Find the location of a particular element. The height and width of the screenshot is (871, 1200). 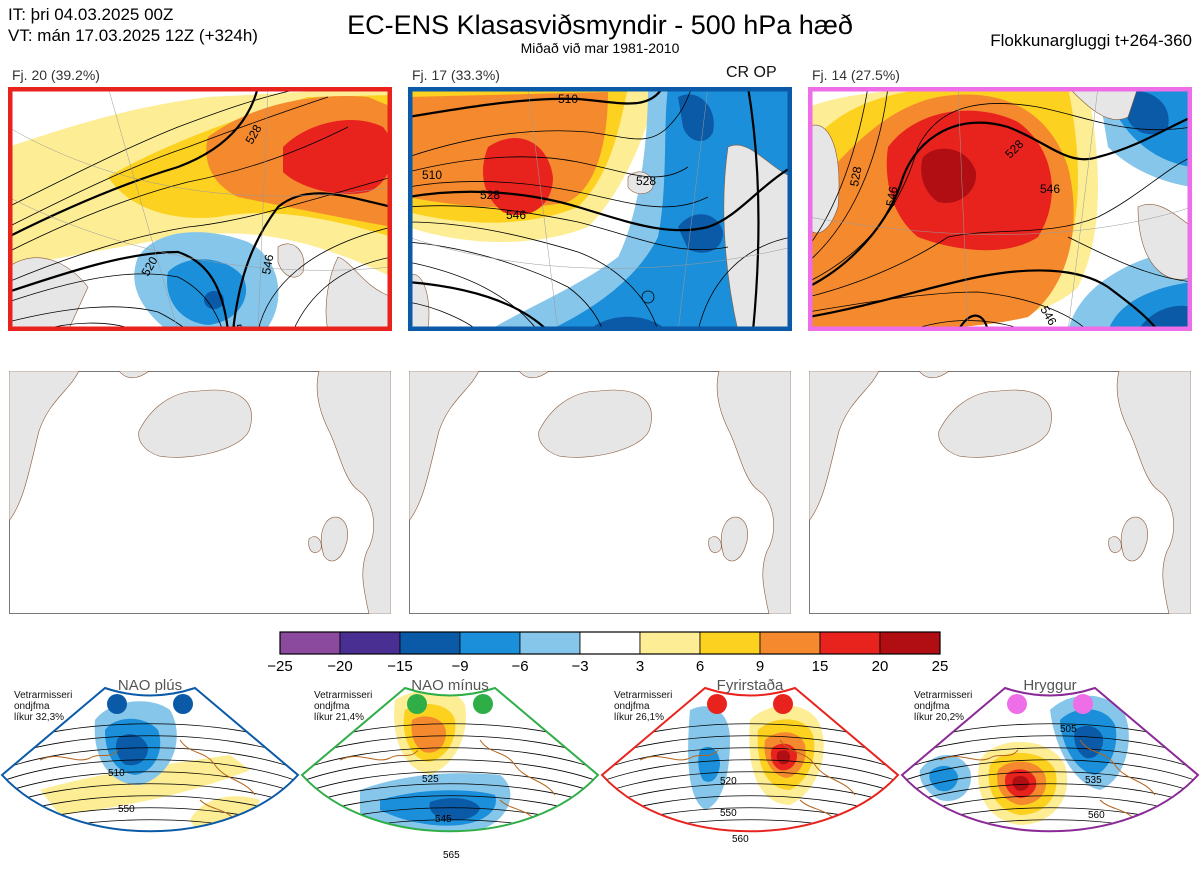

colorbar-tick-label: −25 is located at coordinates (279, 666).